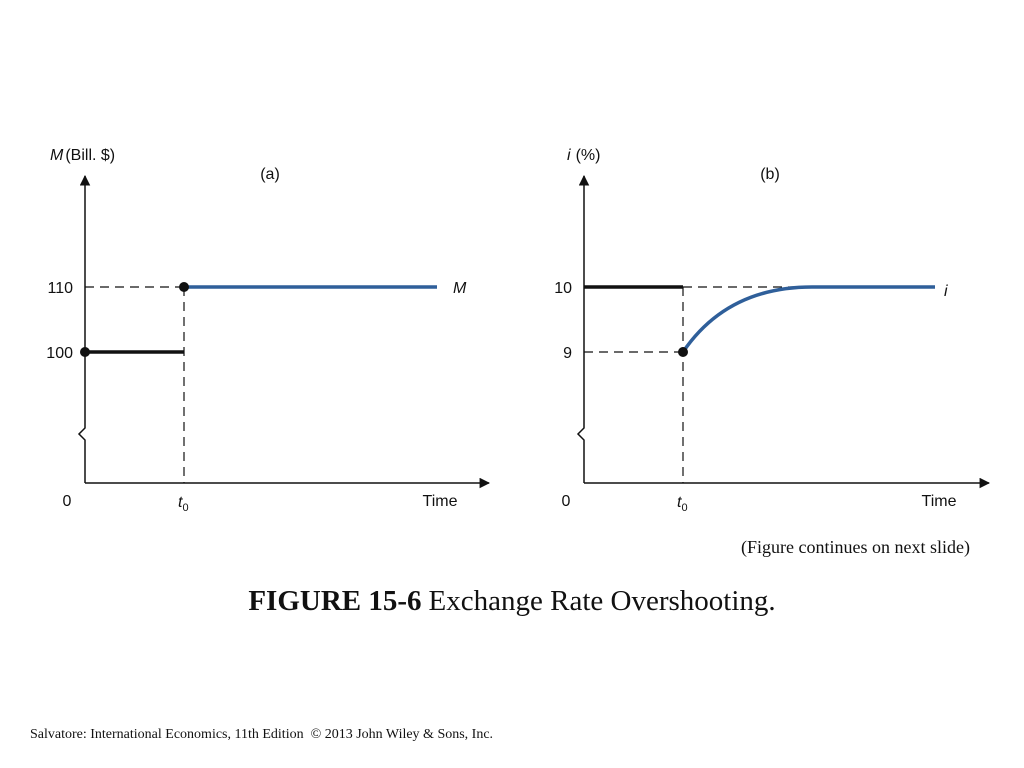  Describe the element at coordinates (588, 155) in the screenshot. I see `unit: (%)` at that location.